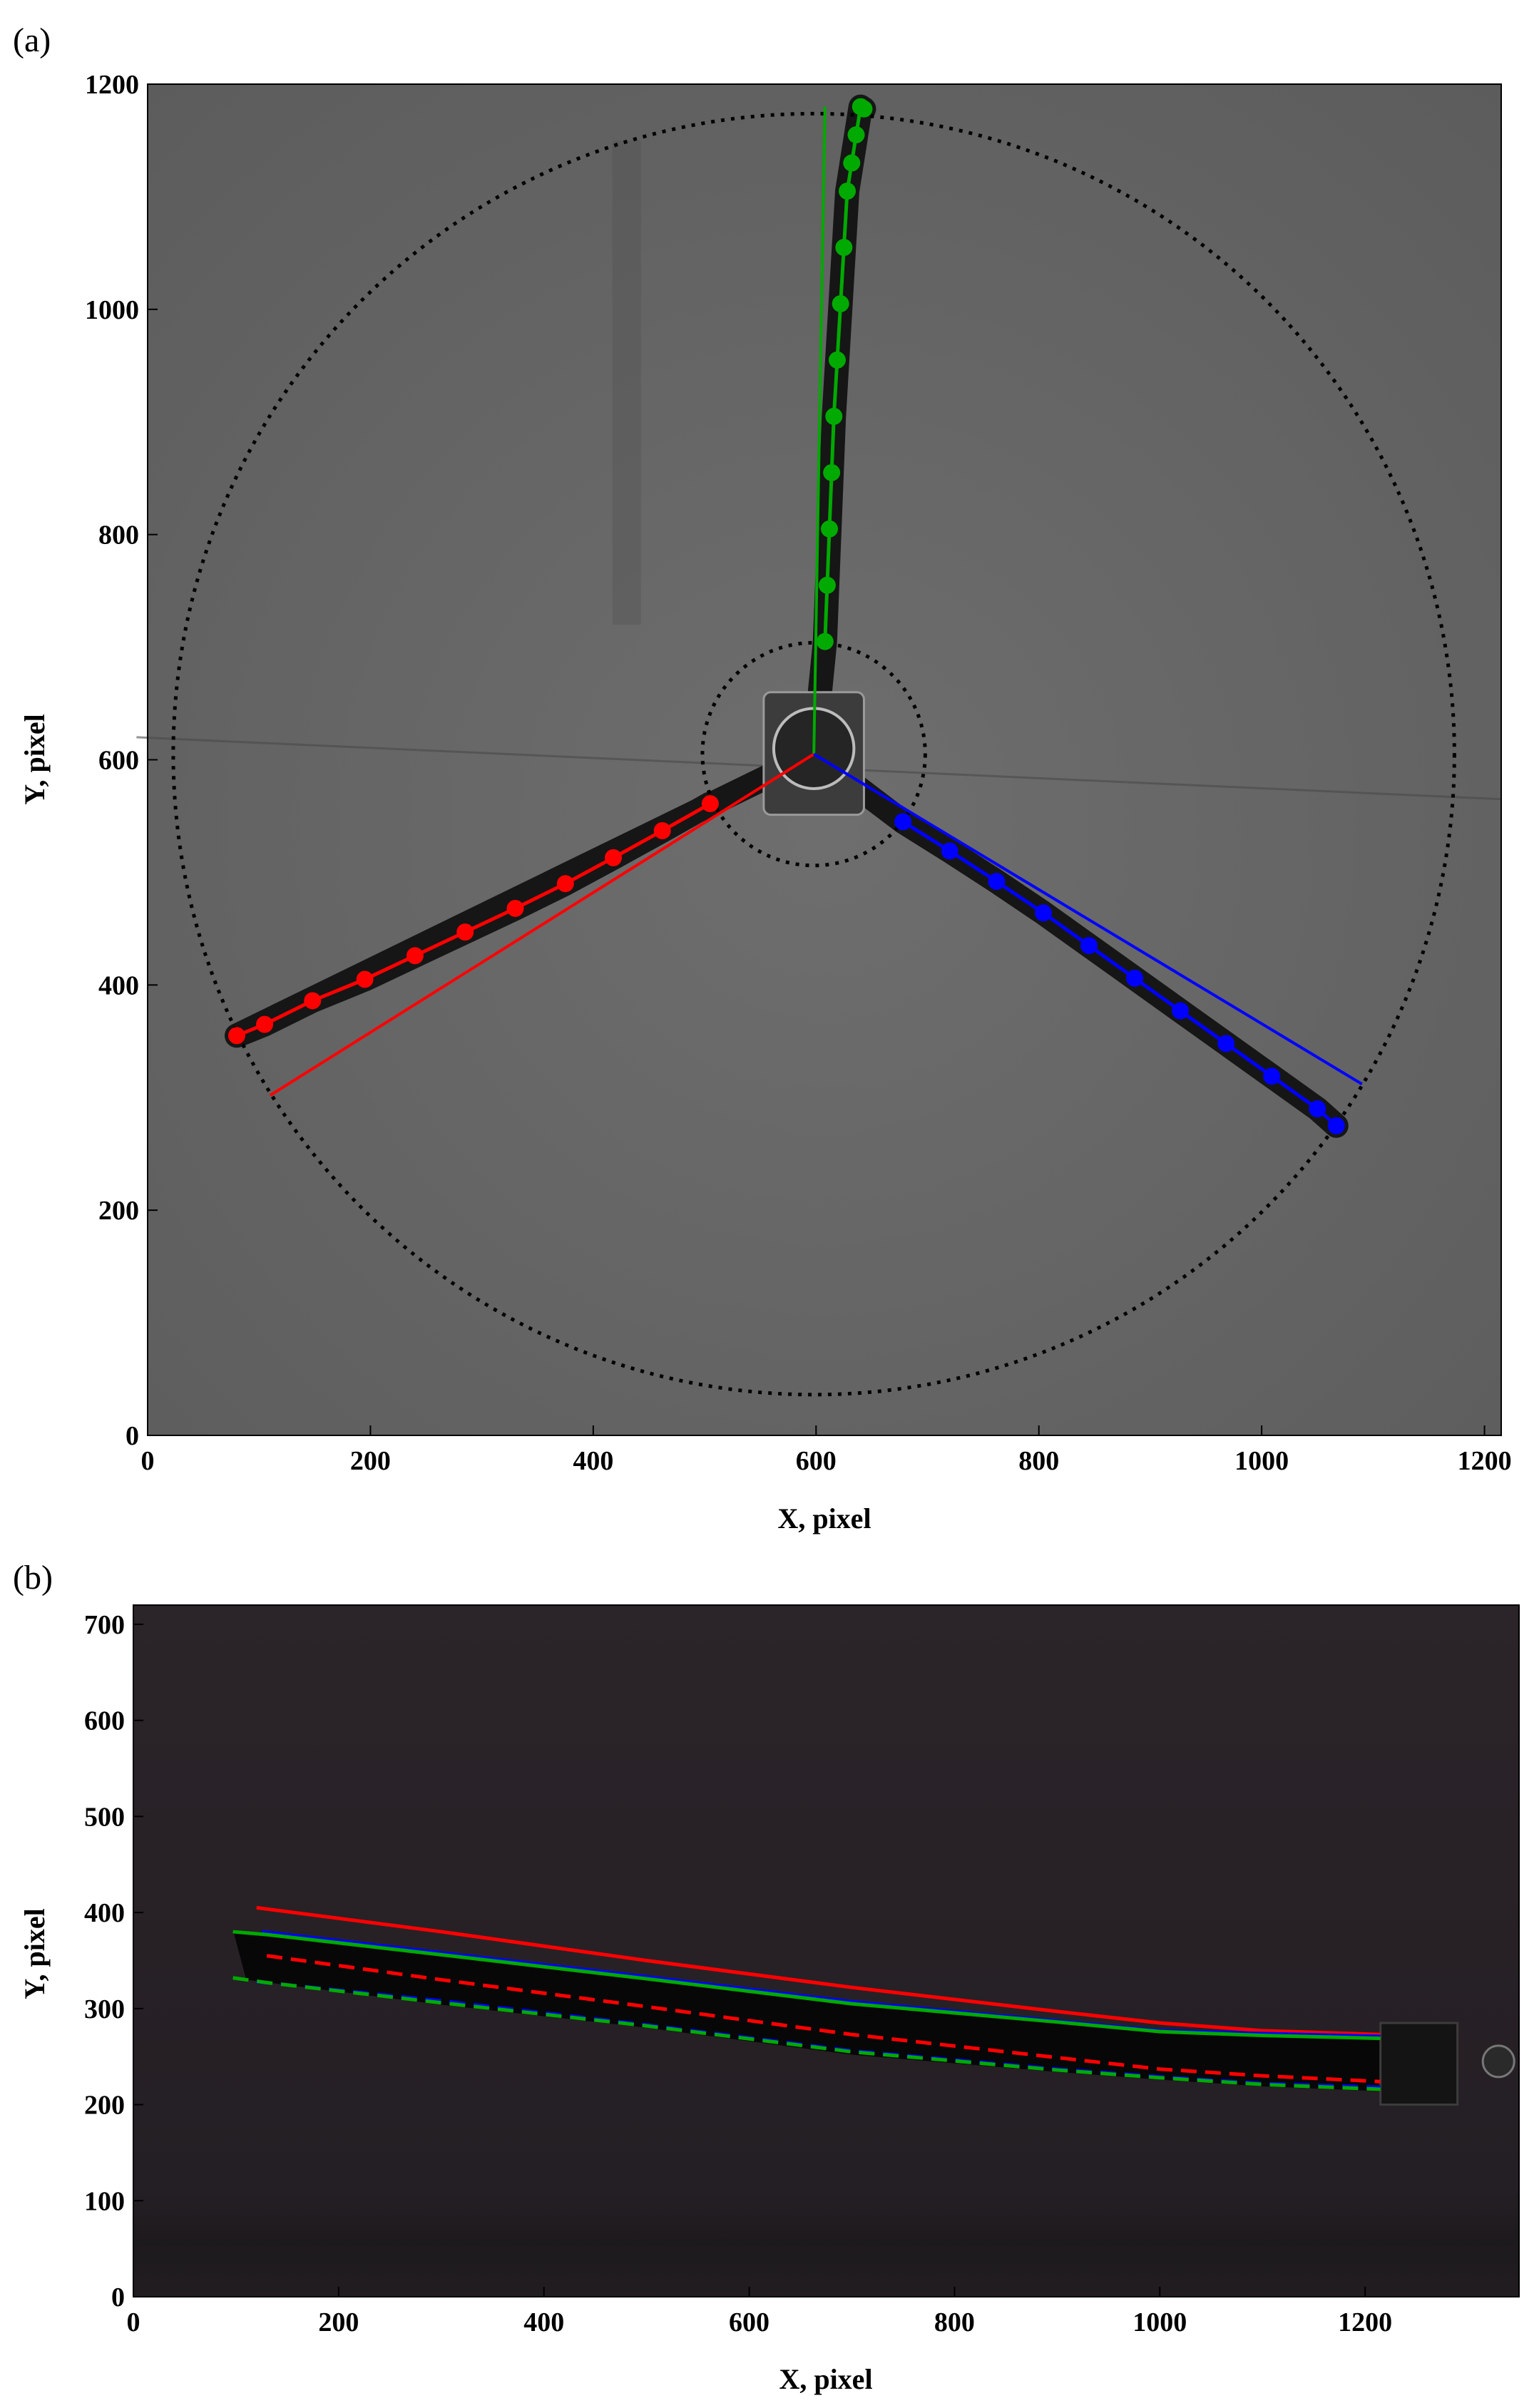 This screenshot has height=2408, width=1539. Describe the element at coordinates (806, 1985) in the screenshot. I see `edge-line-green-solid` at that location.